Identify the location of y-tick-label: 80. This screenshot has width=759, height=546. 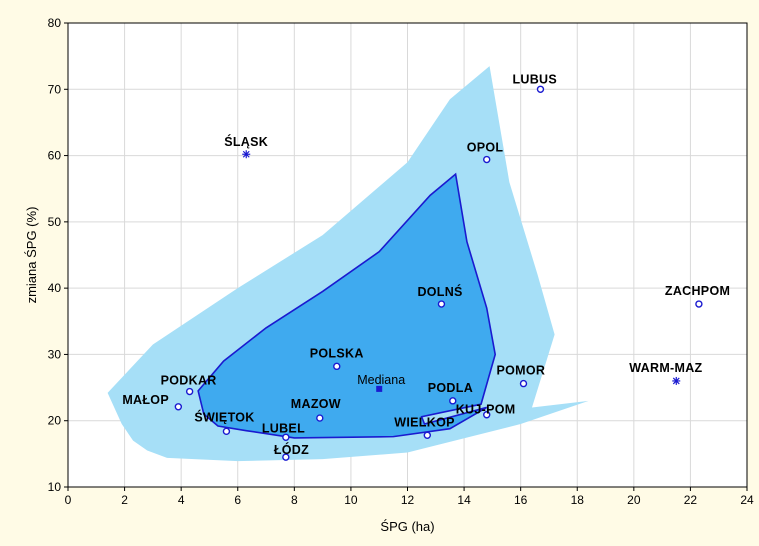
(55, 23).